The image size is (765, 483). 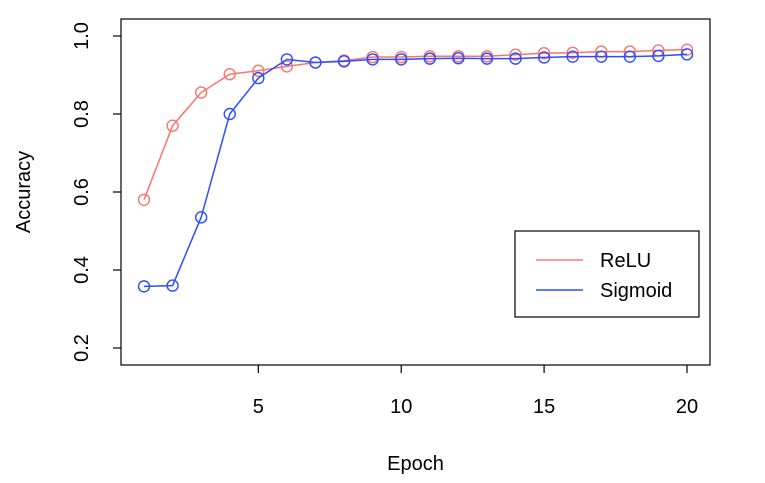 What do you see at coordinates (24, 192) in the screenshot?
I see `y-axis-title: Accuracy` at bounding box center [24, 192].